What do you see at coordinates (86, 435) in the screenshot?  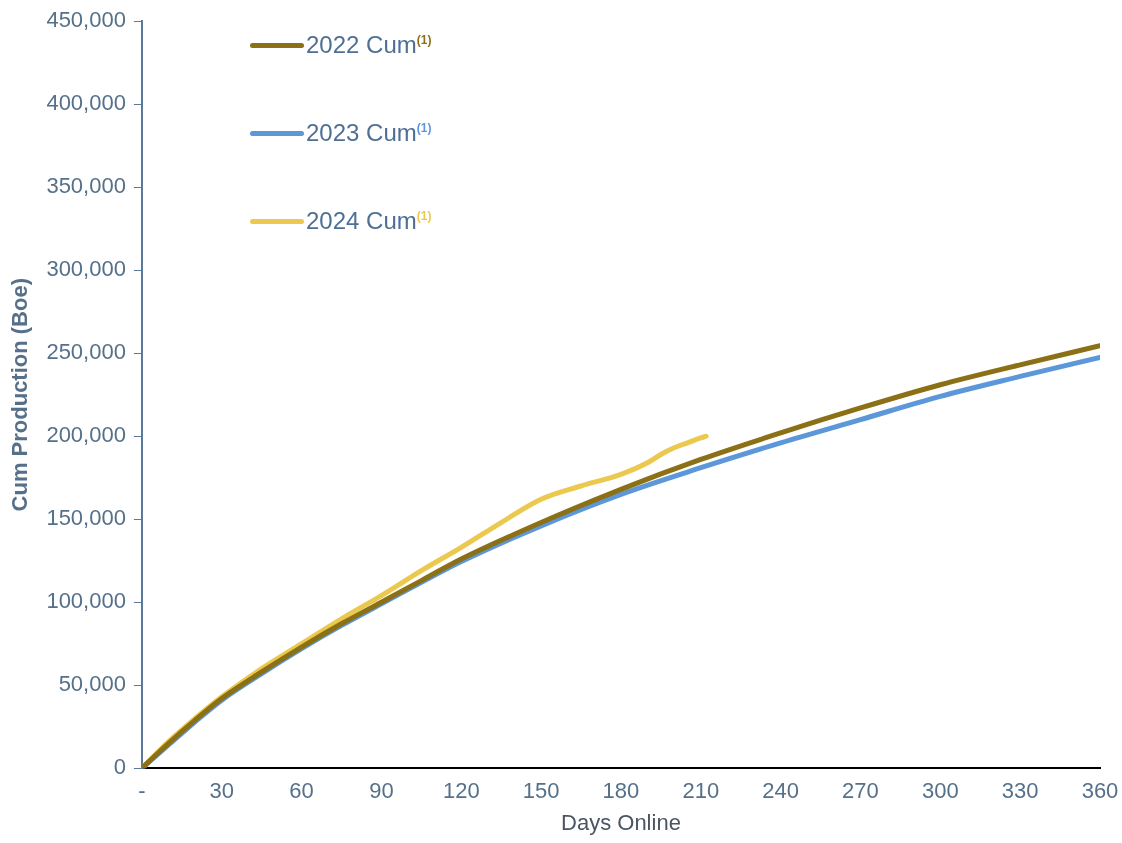 I see `y-tick-label: 200,000` at bounding box center [86, 435].